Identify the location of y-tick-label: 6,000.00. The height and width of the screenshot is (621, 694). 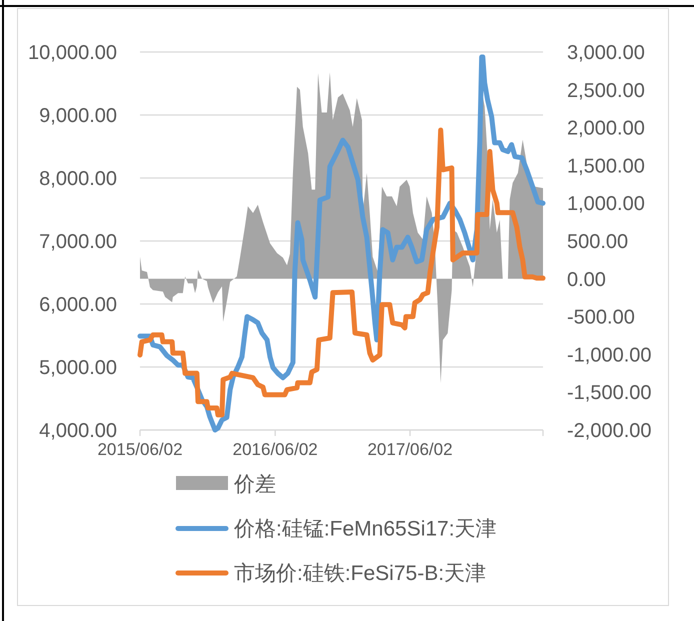
(78, 305).